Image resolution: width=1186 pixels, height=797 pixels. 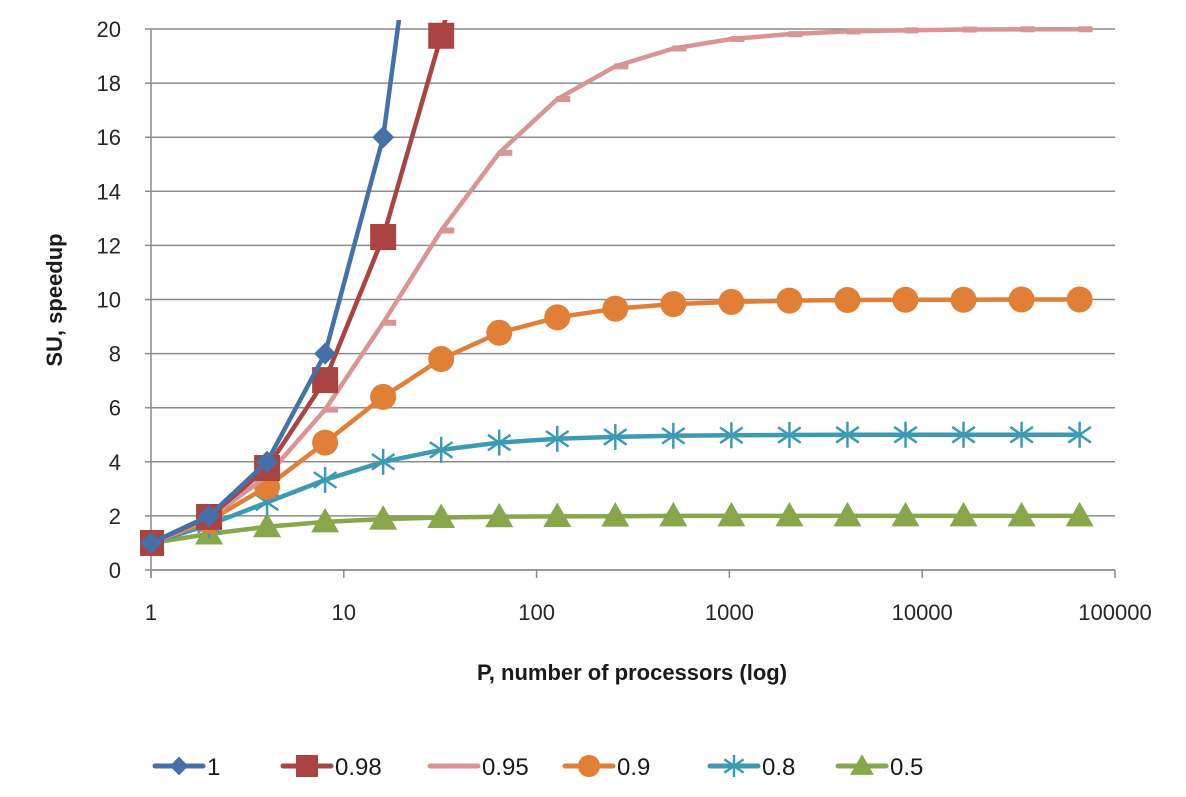 What do you see at coordinates (344, 612) in the screenshot?
I see `x-tick-label: 10` at bounding box center [344, 612].